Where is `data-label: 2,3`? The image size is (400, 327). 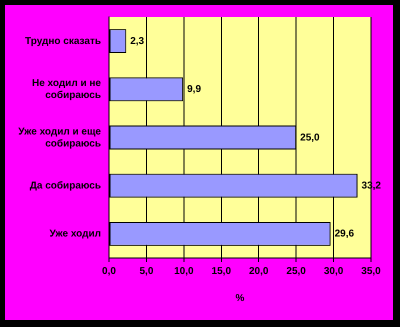
data-label: 2,3 is located at coordinates (137, 41).